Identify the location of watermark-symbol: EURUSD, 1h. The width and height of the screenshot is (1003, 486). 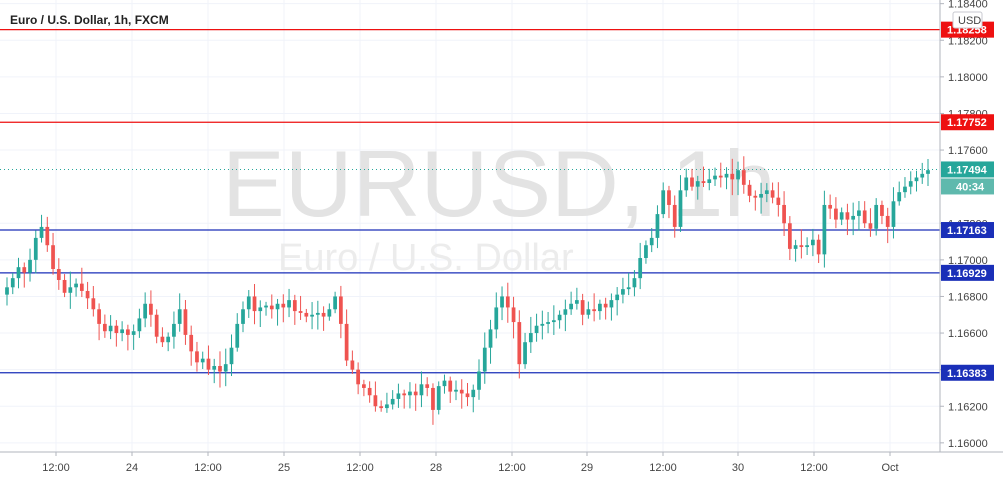
(499, 183).